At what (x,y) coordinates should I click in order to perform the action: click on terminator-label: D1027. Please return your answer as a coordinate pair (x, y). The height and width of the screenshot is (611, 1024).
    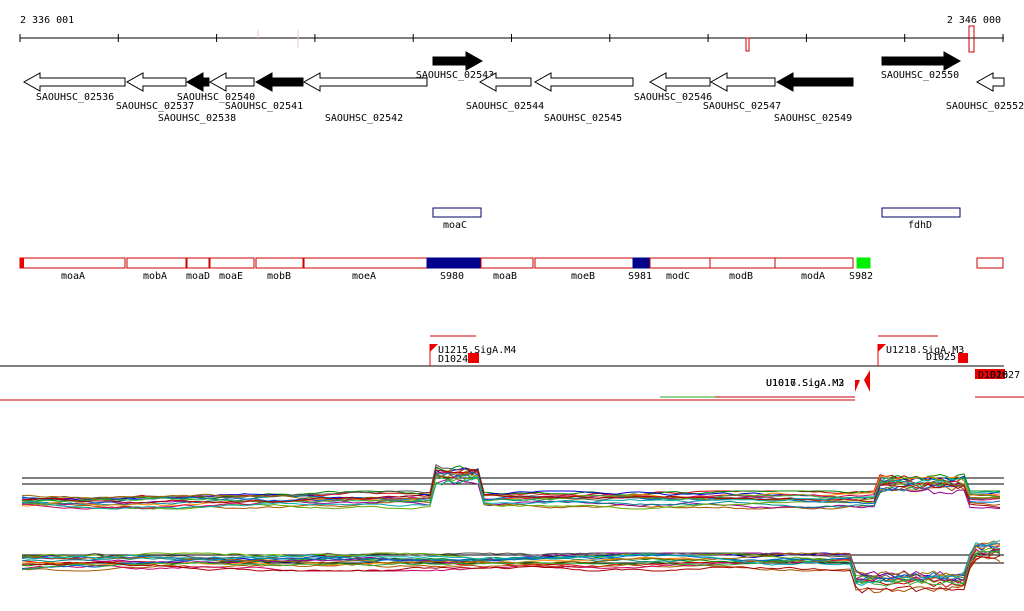
    Looking at the image, I should click on (1005, 375).